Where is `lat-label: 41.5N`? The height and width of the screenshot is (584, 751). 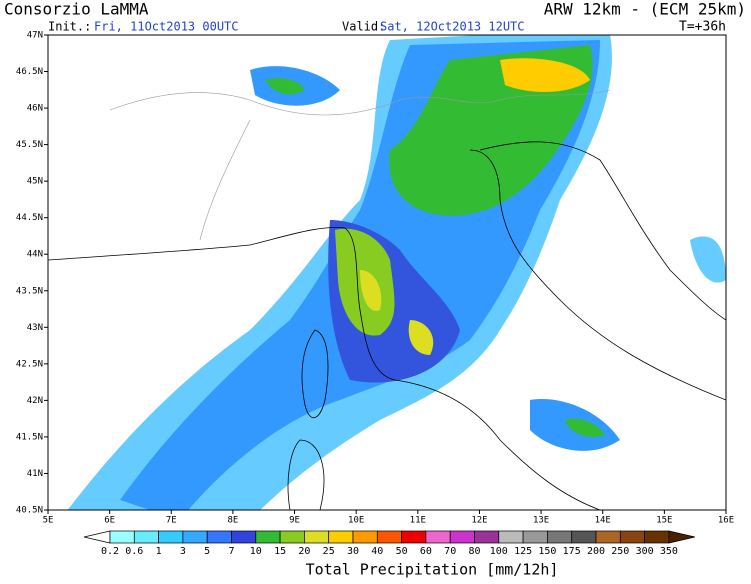
lat-label: 41.5N is located at coordinates (29, 437).